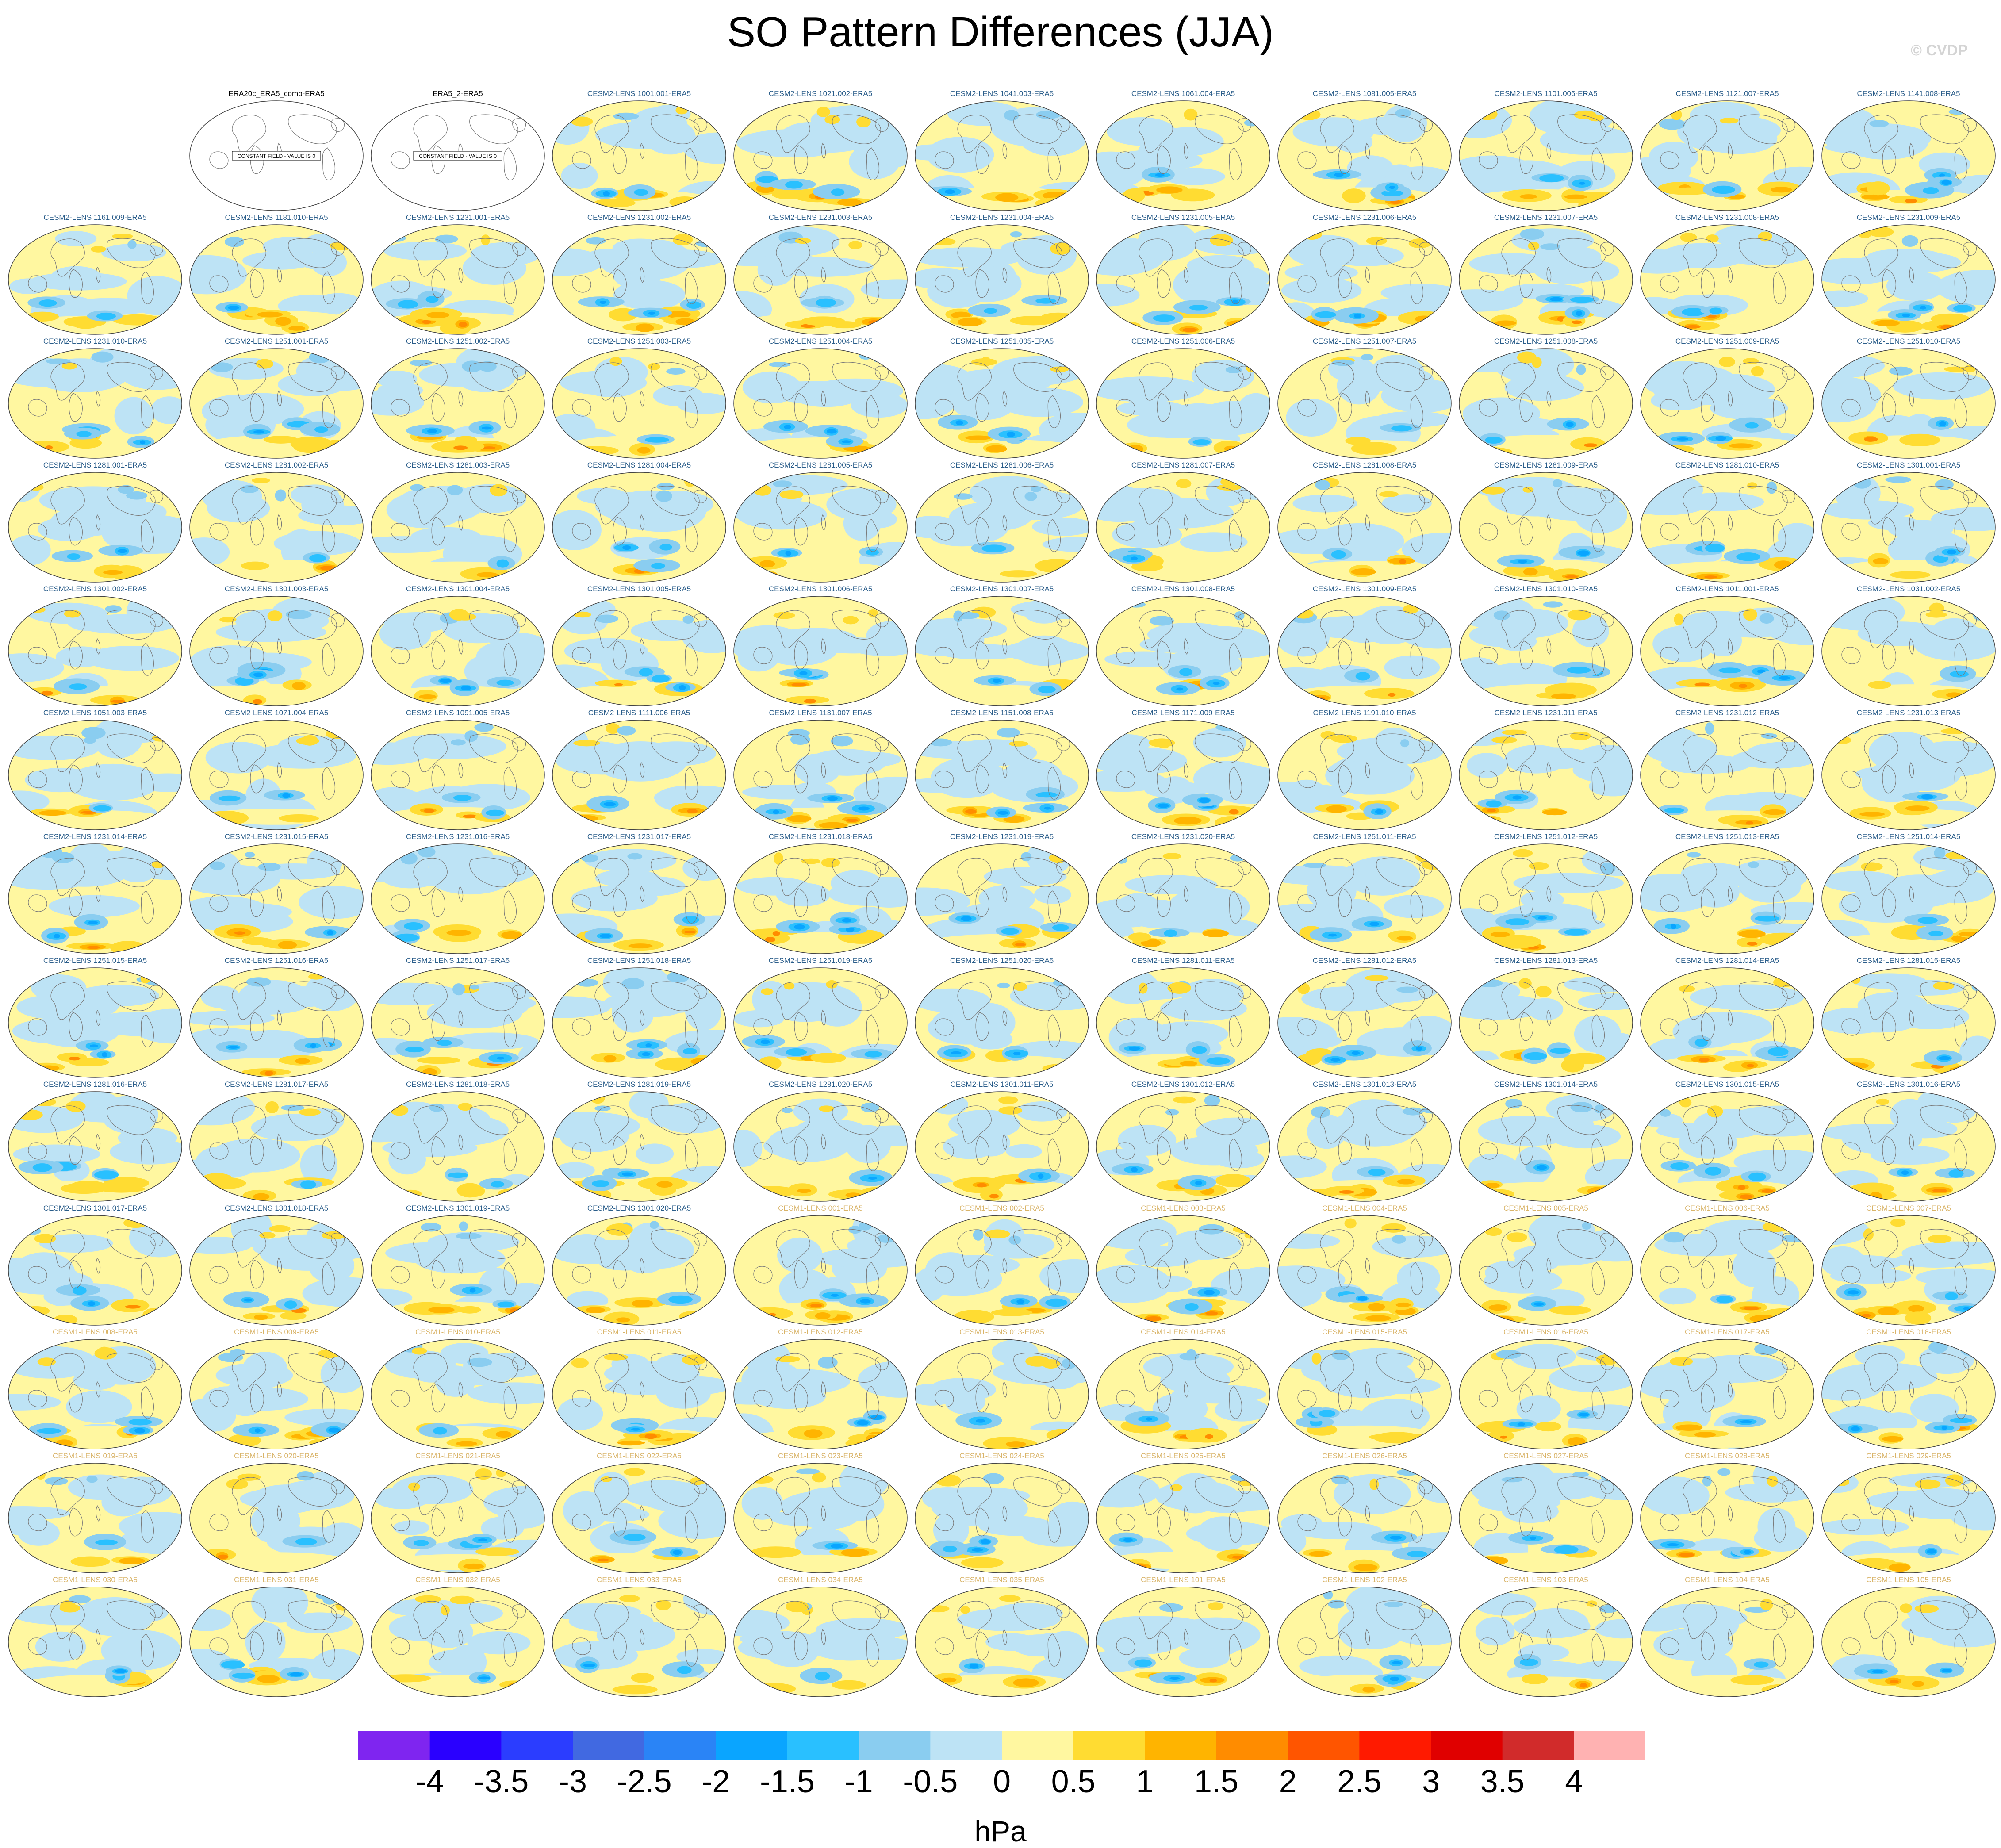 The height and width of the screenshot is (1848, 2001). What do you see at coordinates (458, 1208) in the screenshot?
I see `panel-title: CESM2-LENS 1301.019-ERA5` at bounding box center [458, 1208].